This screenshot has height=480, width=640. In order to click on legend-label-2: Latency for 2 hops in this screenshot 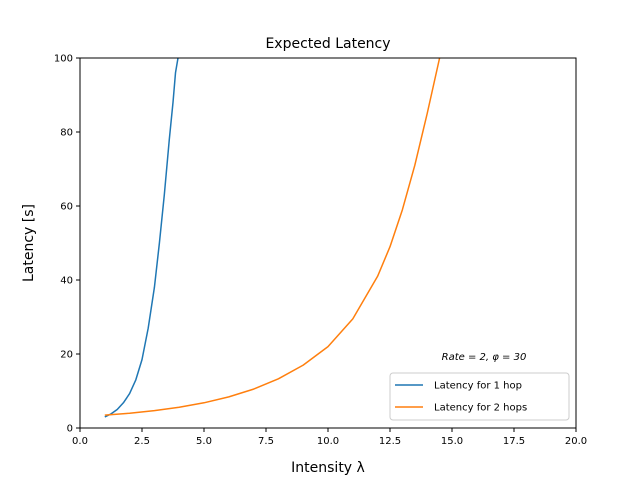, I will do `click(480, 408)`.